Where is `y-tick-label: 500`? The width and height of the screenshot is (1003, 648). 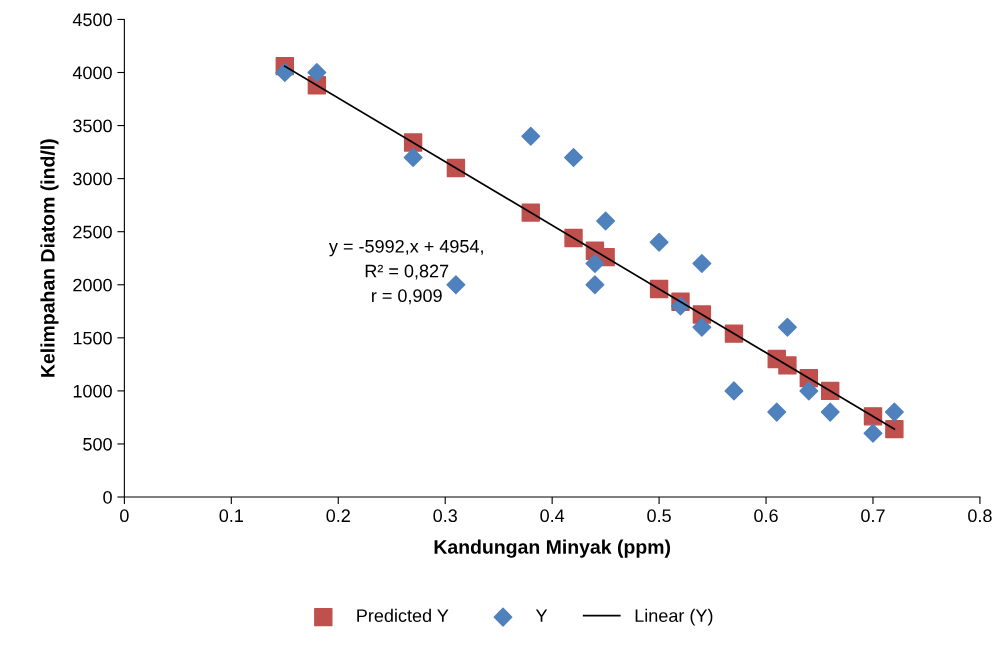
y-tick-label: 500 is located at coordinates (97, 444).